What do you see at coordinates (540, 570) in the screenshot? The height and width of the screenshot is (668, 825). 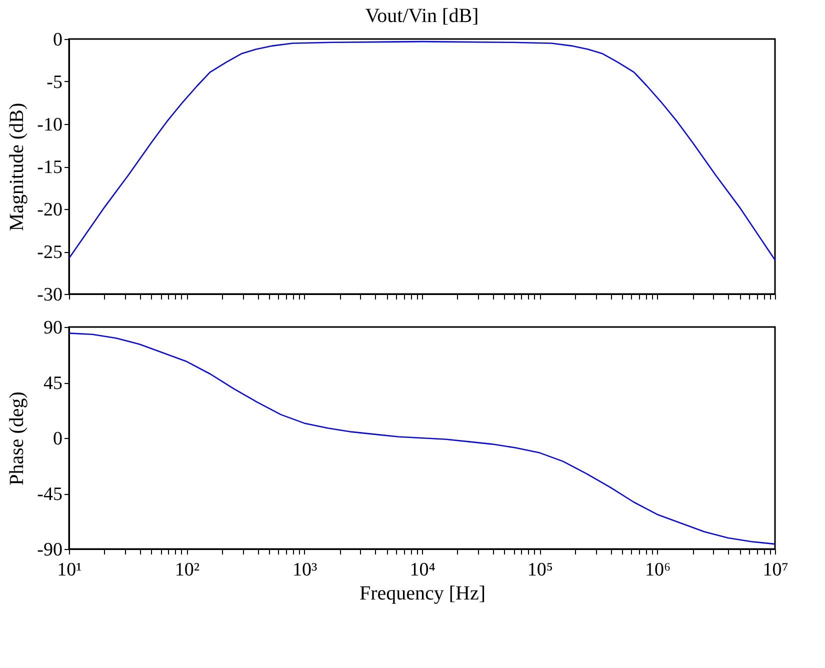 I see `x-tick-label: 10⁵` at bounding box center [540, 570].